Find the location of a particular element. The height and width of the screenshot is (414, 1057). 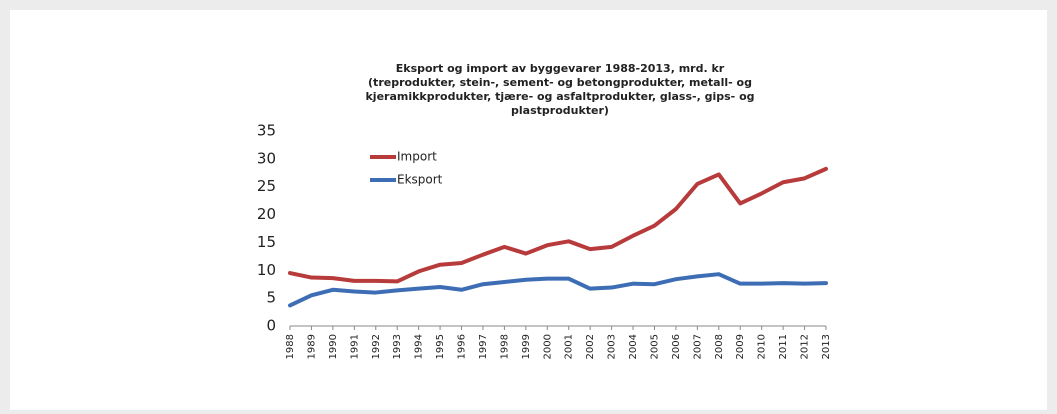

x-tick-label: 2012 is located at coordinates (805, 346).